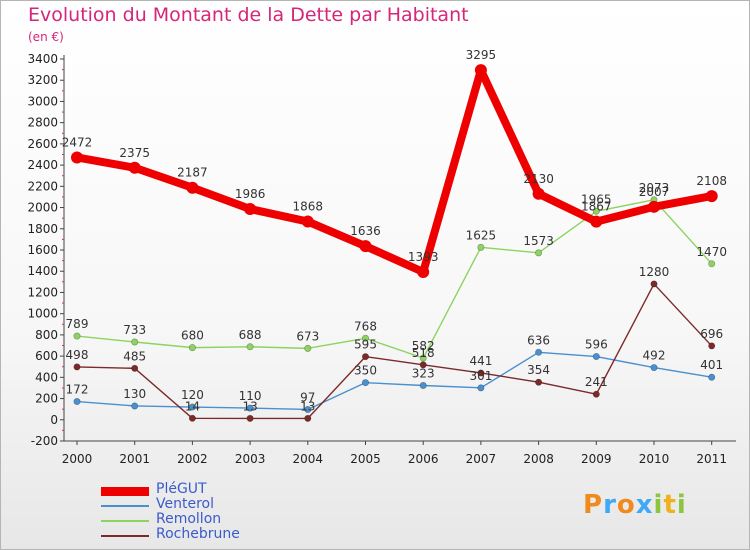  What do you see at coordinates (42, 250) in the screenshot?
I see `y-tick-label: 1600` at bounding box center [42, 250].